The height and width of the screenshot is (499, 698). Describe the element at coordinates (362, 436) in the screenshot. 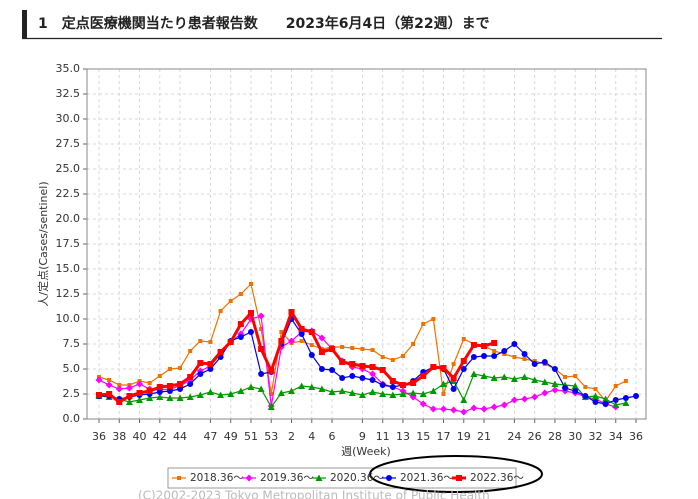

I see `x-tick-label: 9` at that location.